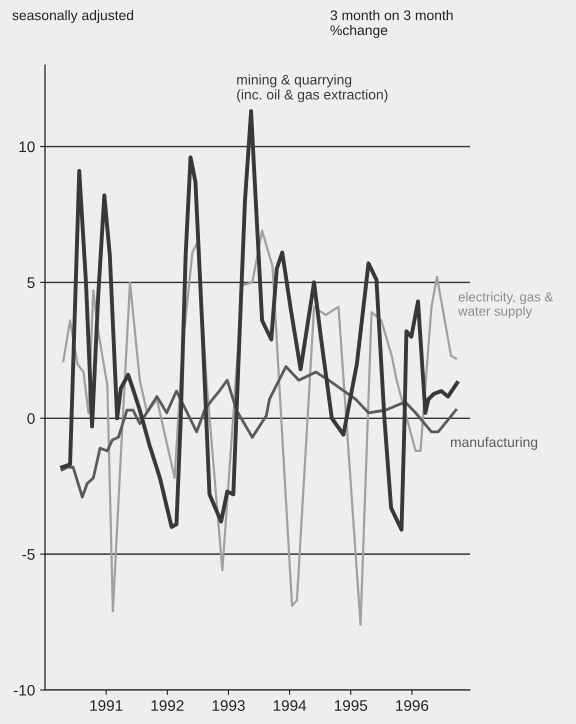 The height and width of the screenshot is (724, 576). I want to click on x-tick-label: 1995, so click(351, 705).